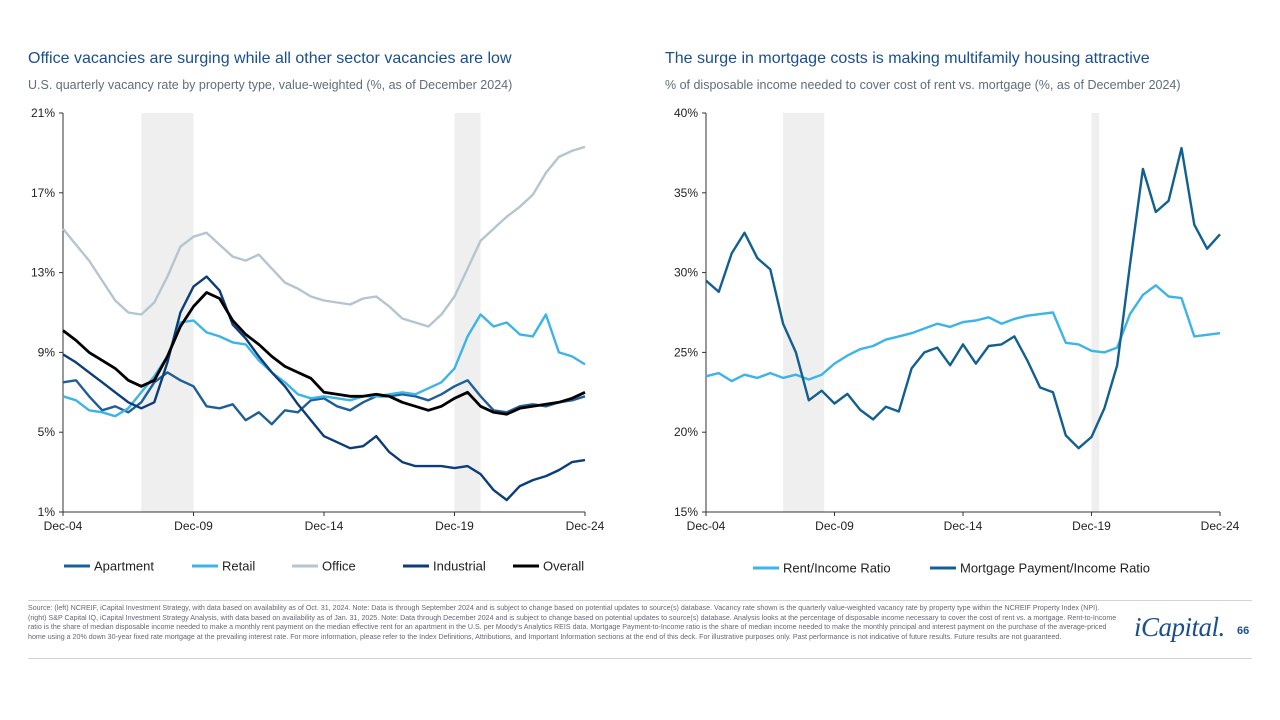 The height and width of the screenshot is (720, 1280). I want to click on legend-label-apartment: Apartment, so click(124, 566).